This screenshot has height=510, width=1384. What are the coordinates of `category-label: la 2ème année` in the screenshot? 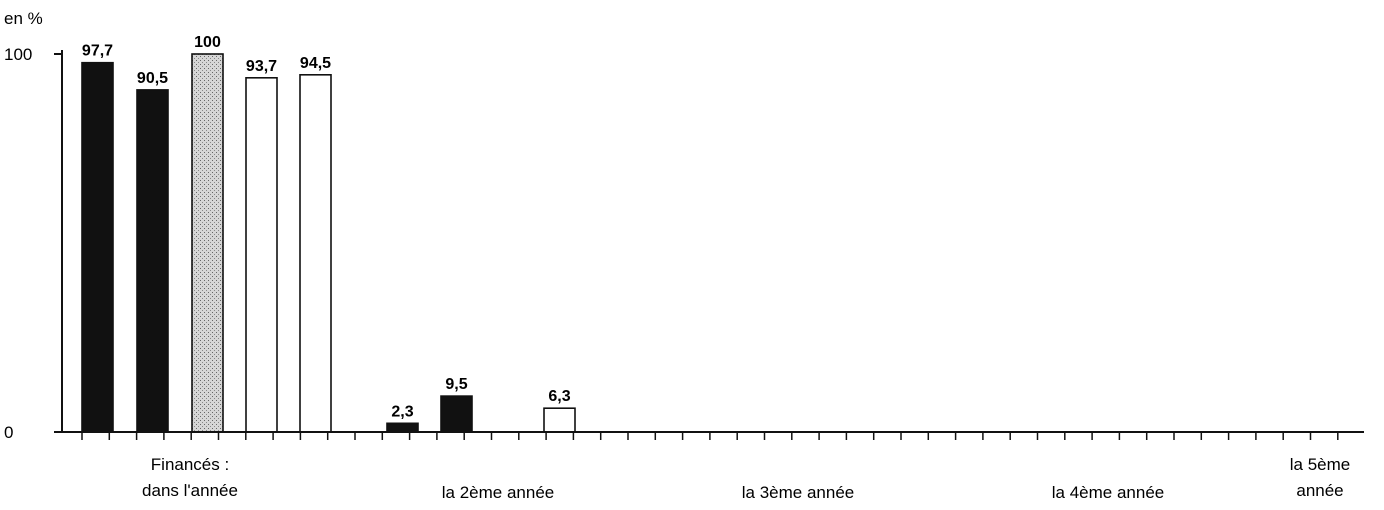 It's located at (498, 492).